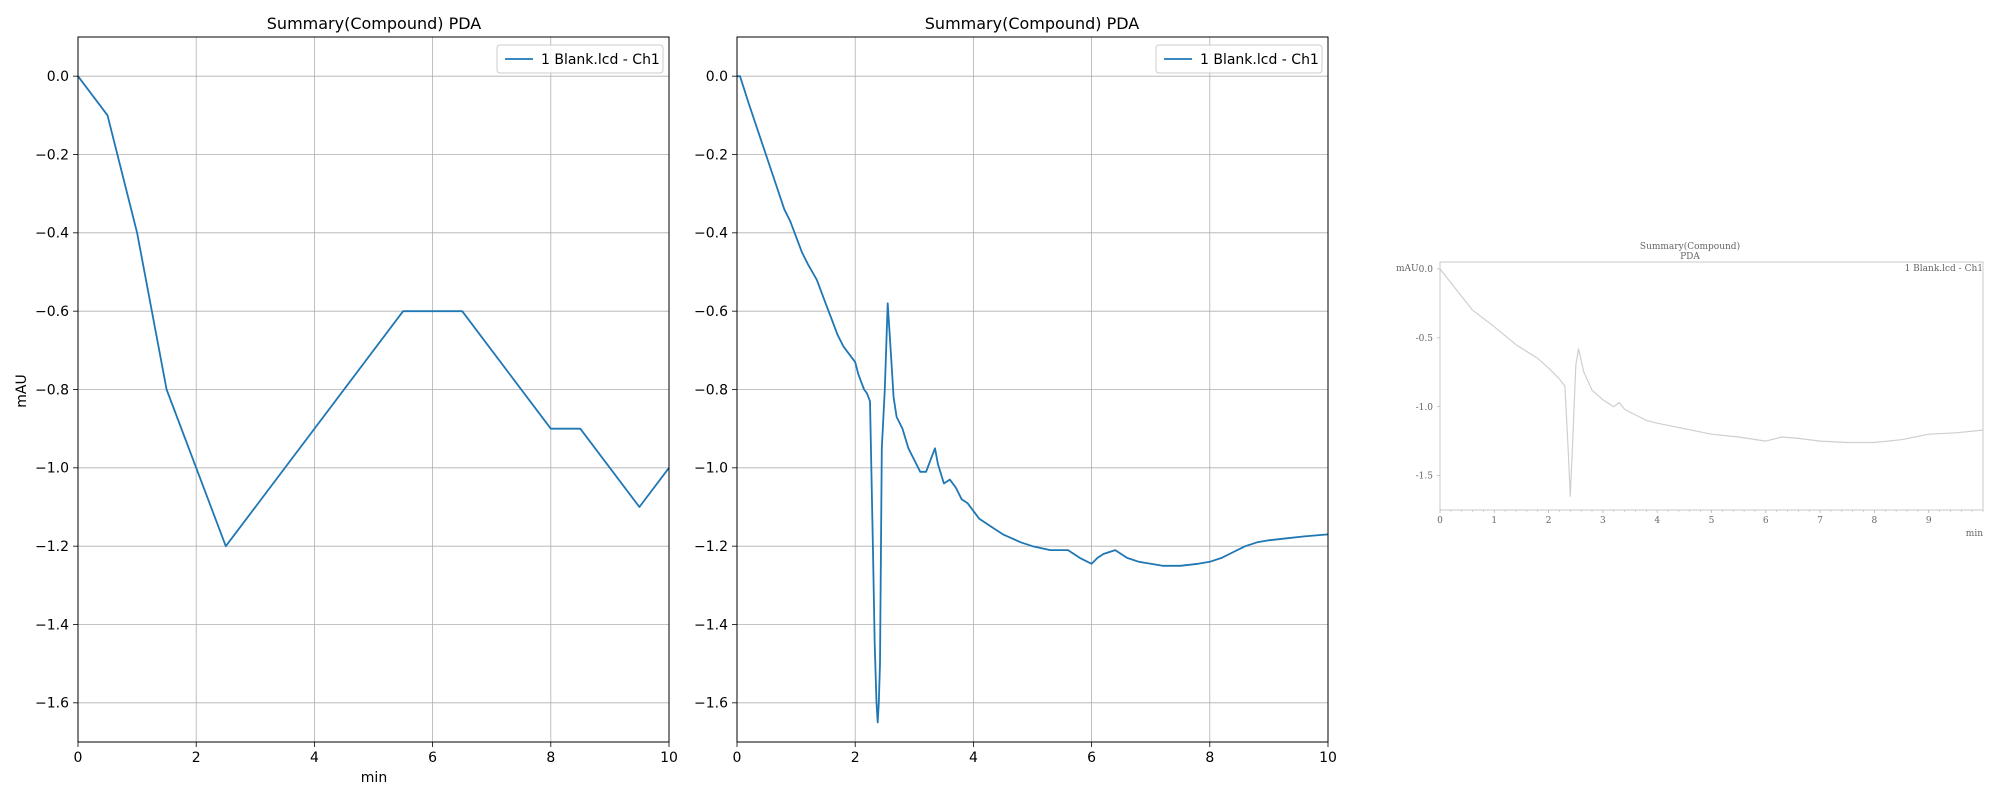 The height and width of the screenshot is (800, 2000). I want to click on y-tick-label: -1.5, so click(1425, 477).